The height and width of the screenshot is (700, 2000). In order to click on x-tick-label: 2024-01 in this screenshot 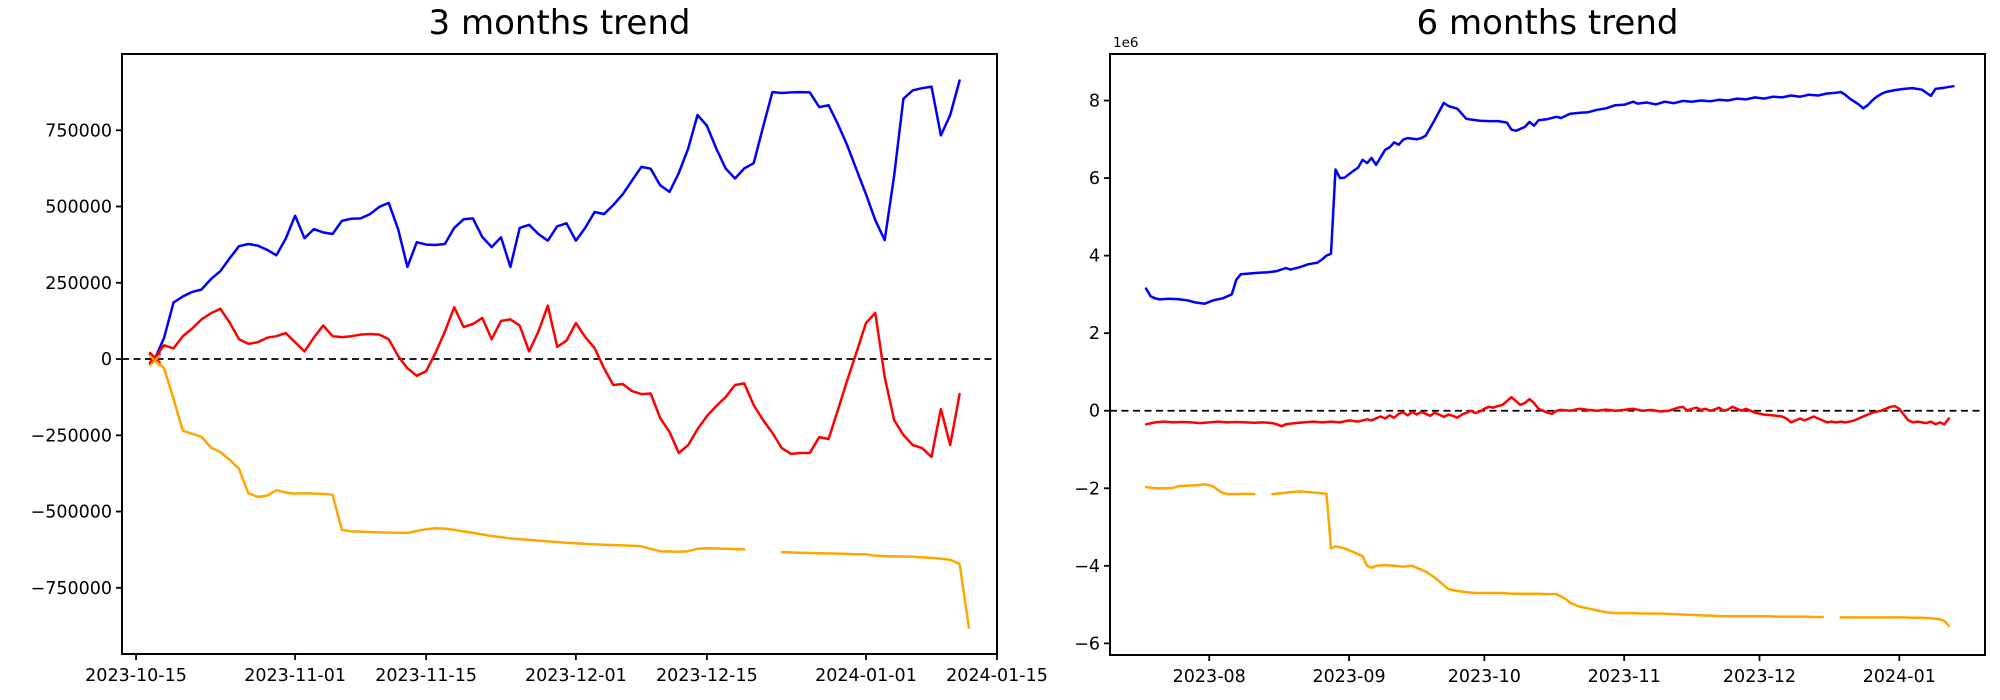, I will do `click(1899, 677)`.